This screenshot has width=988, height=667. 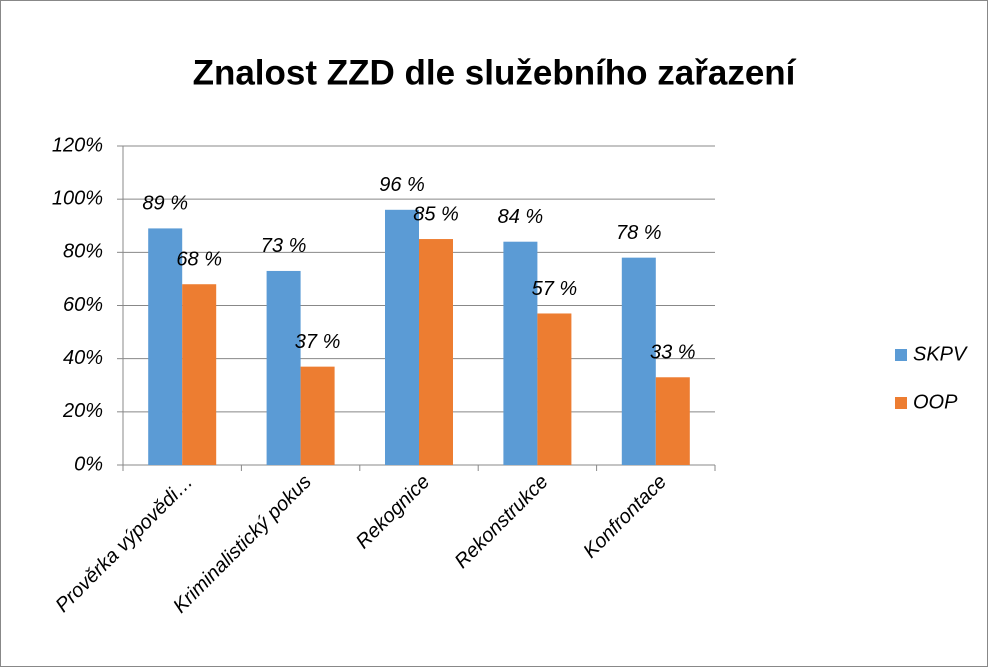 What do you see at coordinates (935, 402) in the screenshot?
I see `legend-label: OOP` at bounding box center [935, 402].